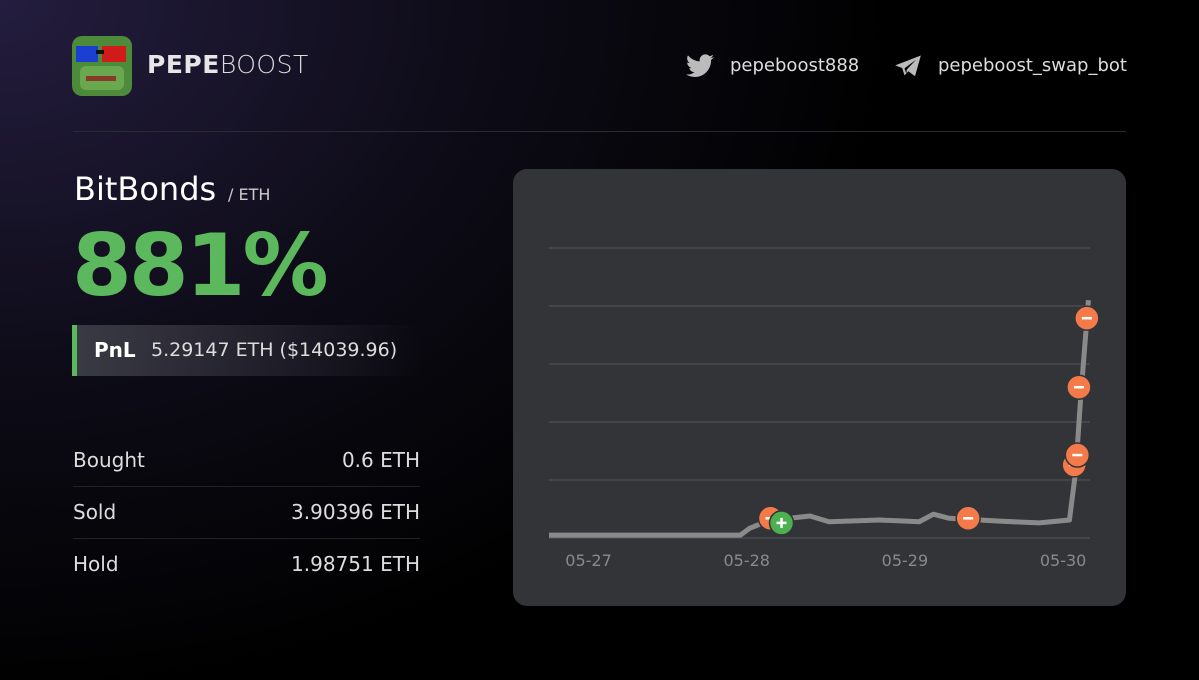 The image size is (1199, 680). Describe the element at coordinates (246, 460) in the screenshot. I see `stat-row: Bought 0.6 ETH` at that location.